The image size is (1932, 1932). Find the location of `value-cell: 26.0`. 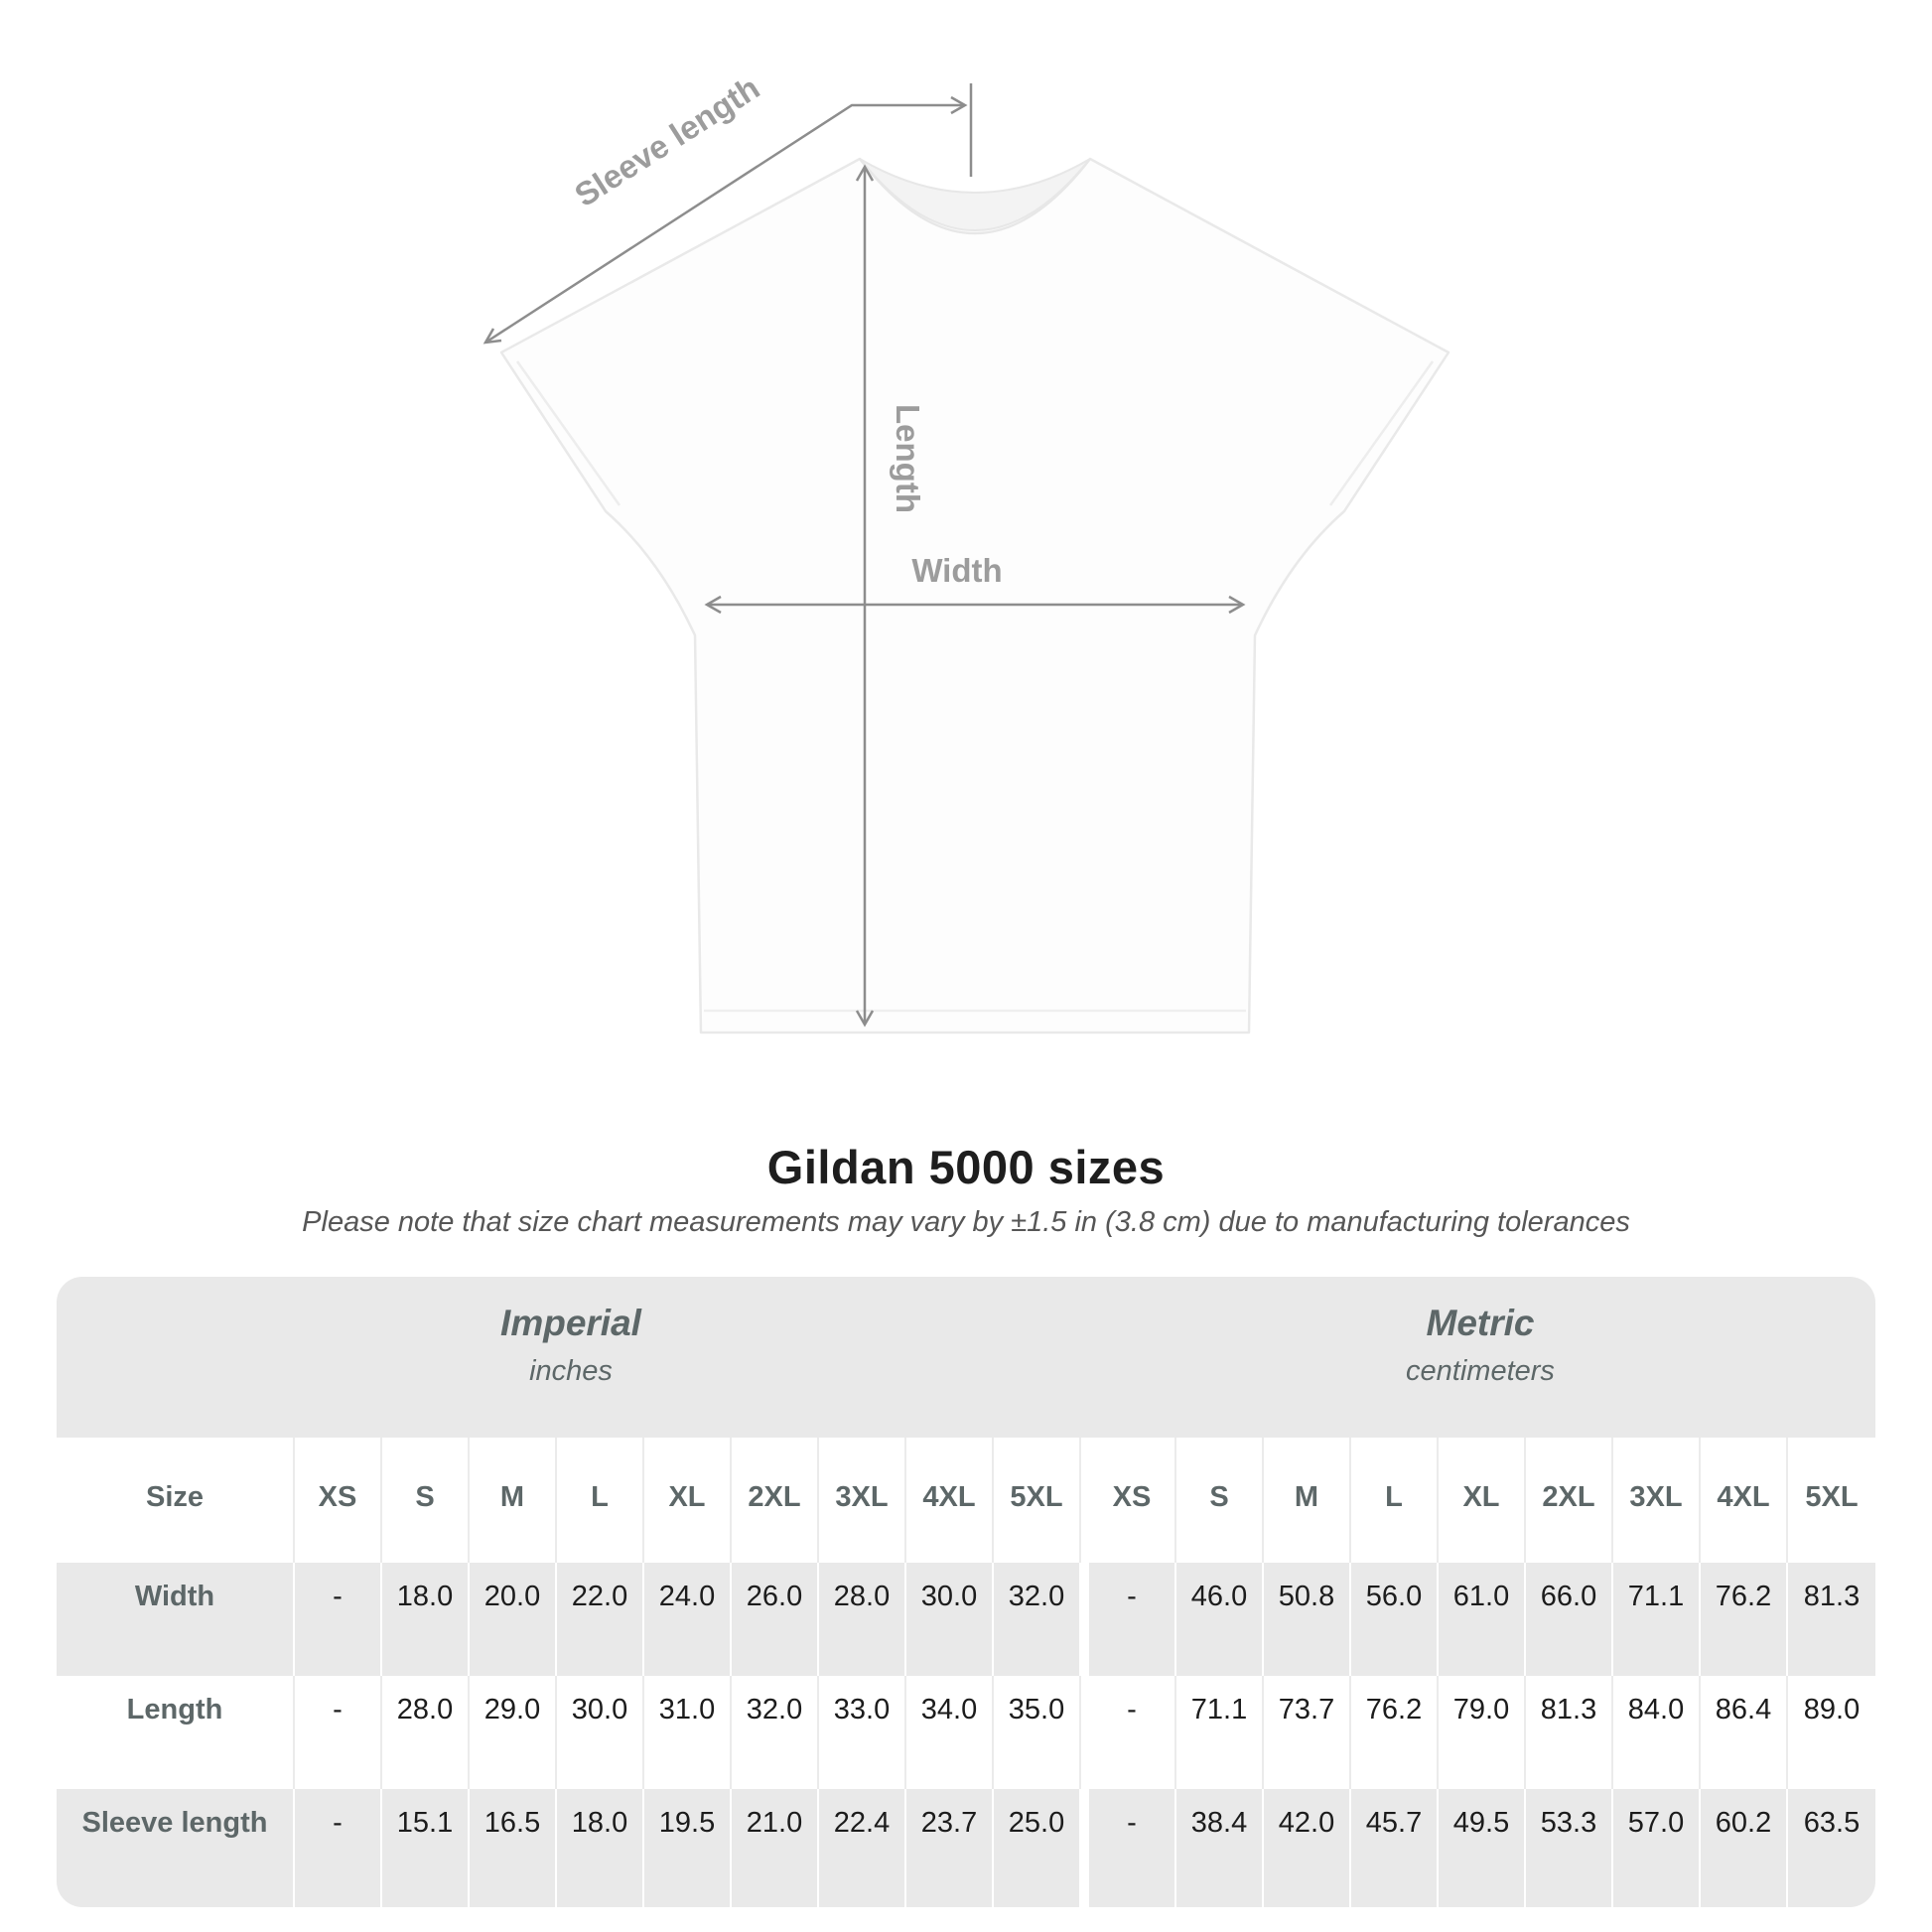

value-cell: 26.0 is located at coordinates (776, 1619).